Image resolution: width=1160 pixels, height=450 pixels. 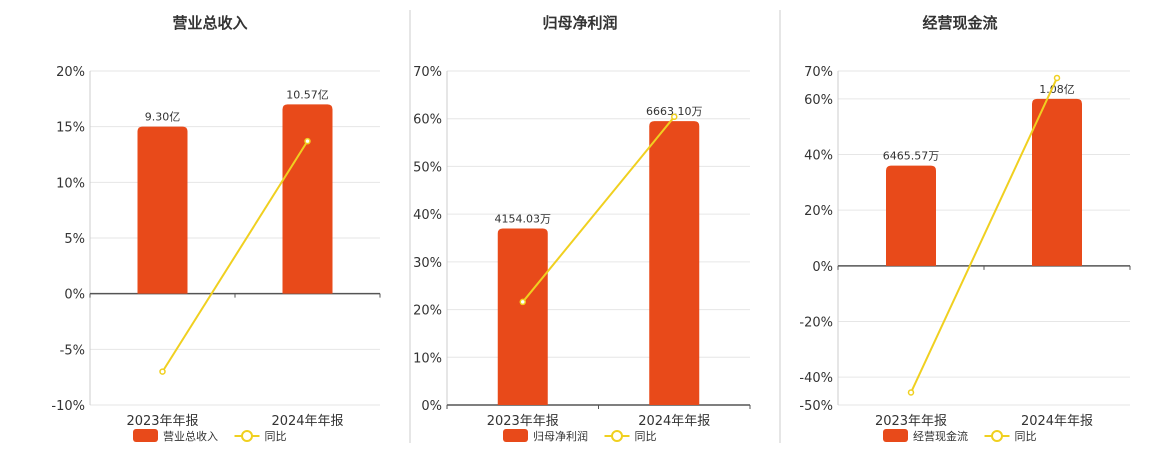 I want to click on bar-data-label: 1.08亿, so click(x=1057, y=89).